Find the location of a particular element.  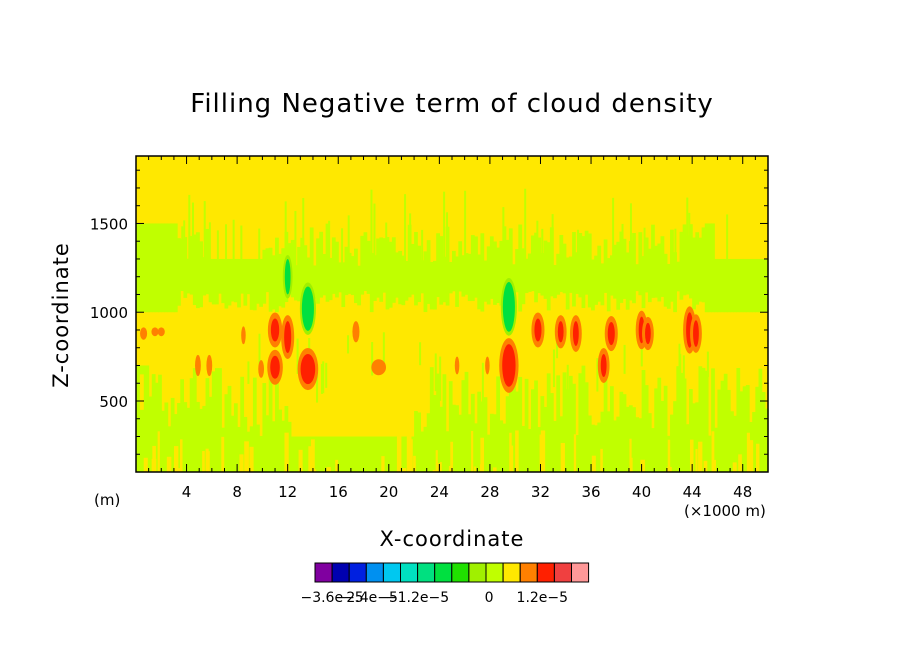

x-tick-label: 48 is located at coordinates (742, 492).